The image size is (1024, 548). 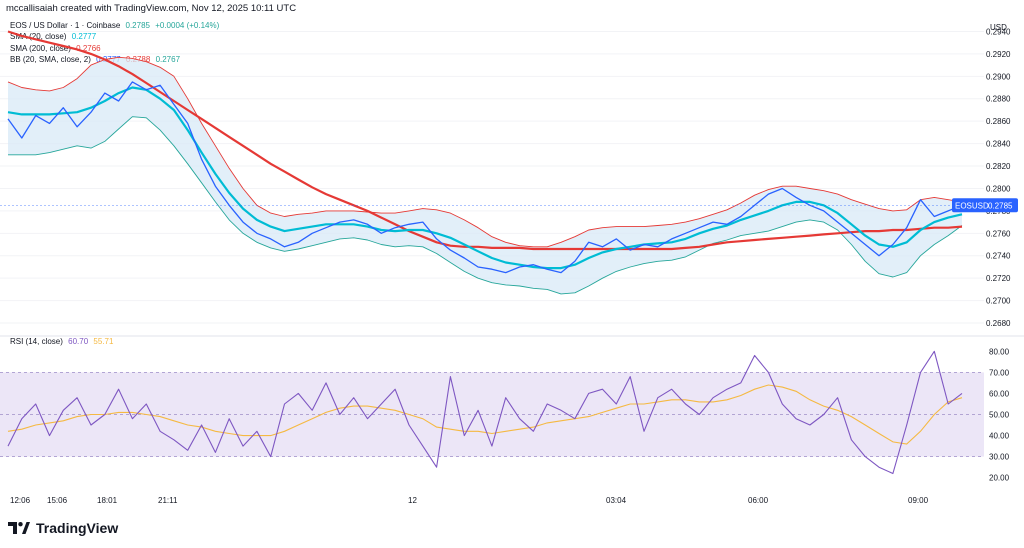 I want to click on rsi-tick-label: 70.00, so click(x=999, y=372).